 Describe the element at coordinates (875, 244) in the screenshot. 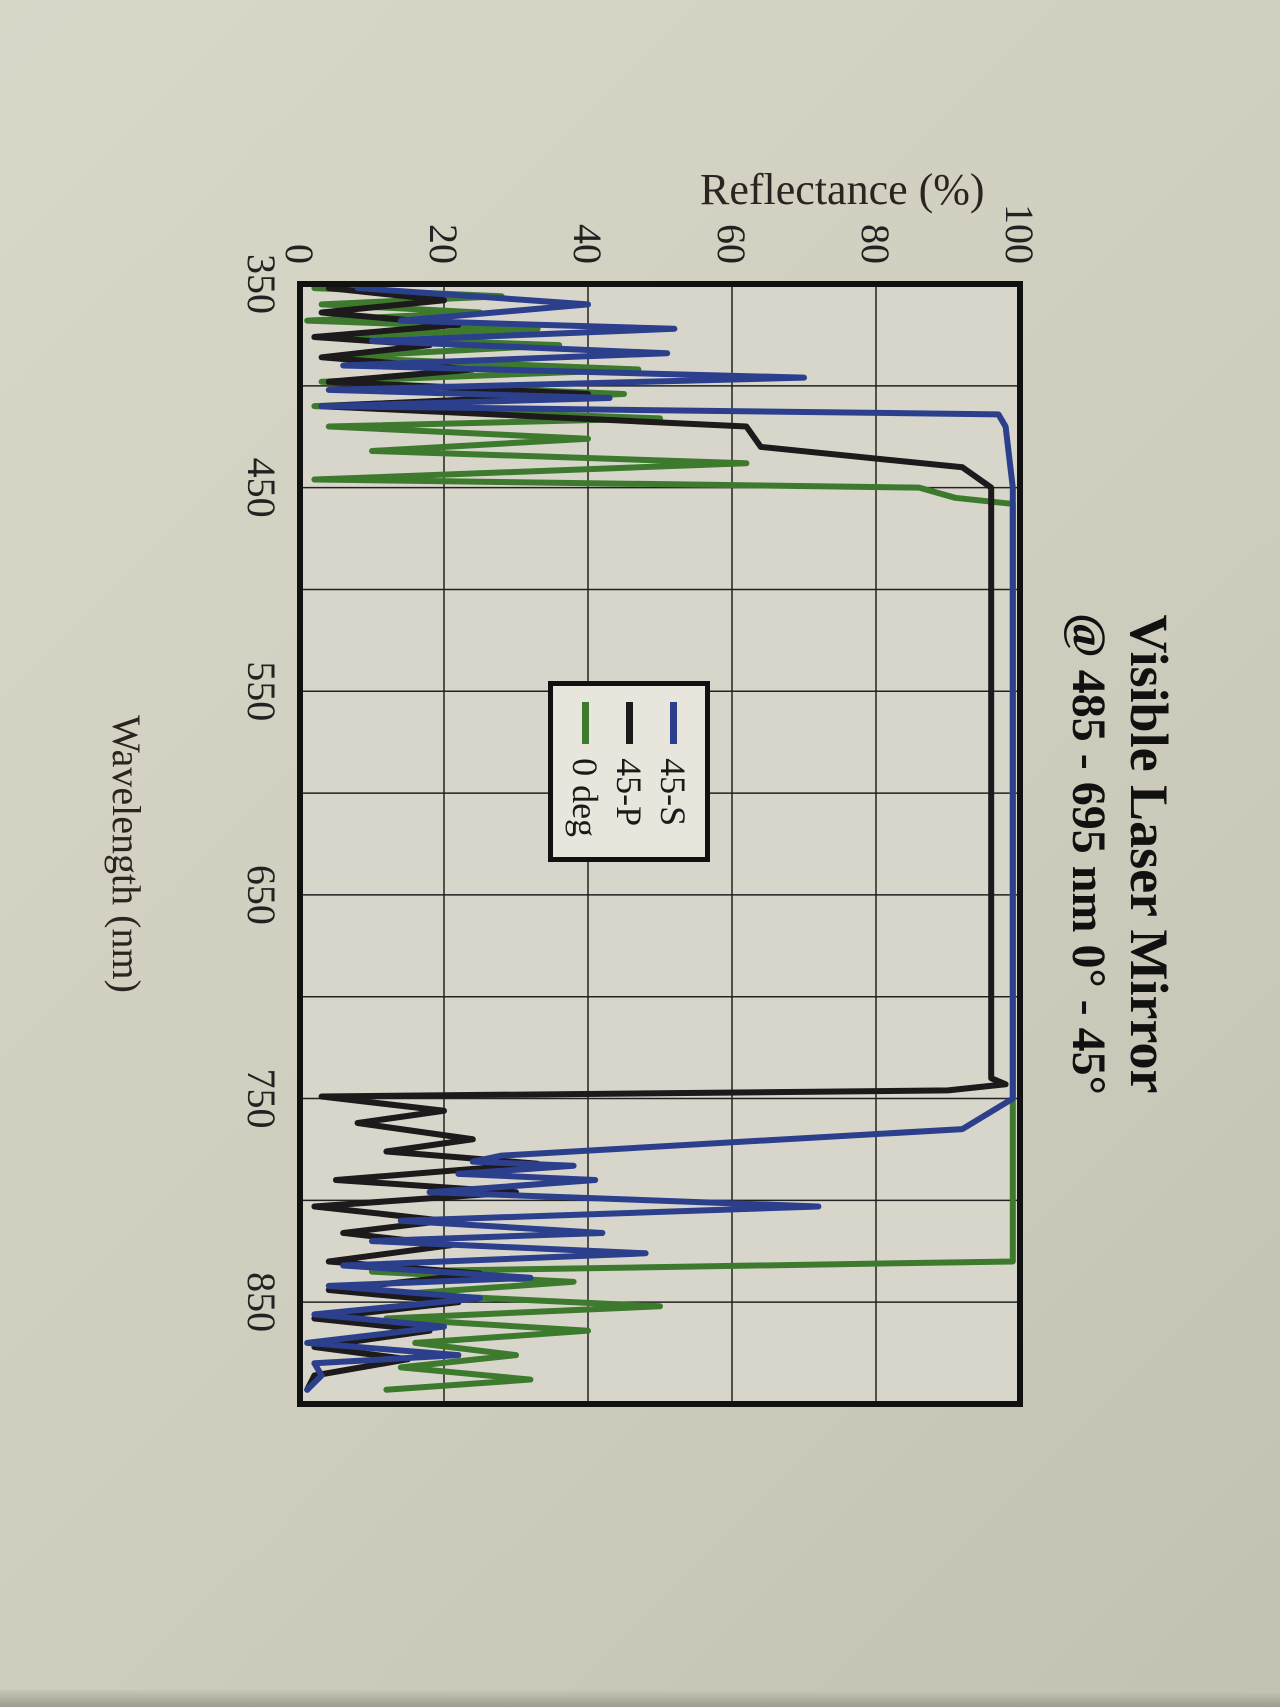

I see `y-tick-label: 80` at that location.